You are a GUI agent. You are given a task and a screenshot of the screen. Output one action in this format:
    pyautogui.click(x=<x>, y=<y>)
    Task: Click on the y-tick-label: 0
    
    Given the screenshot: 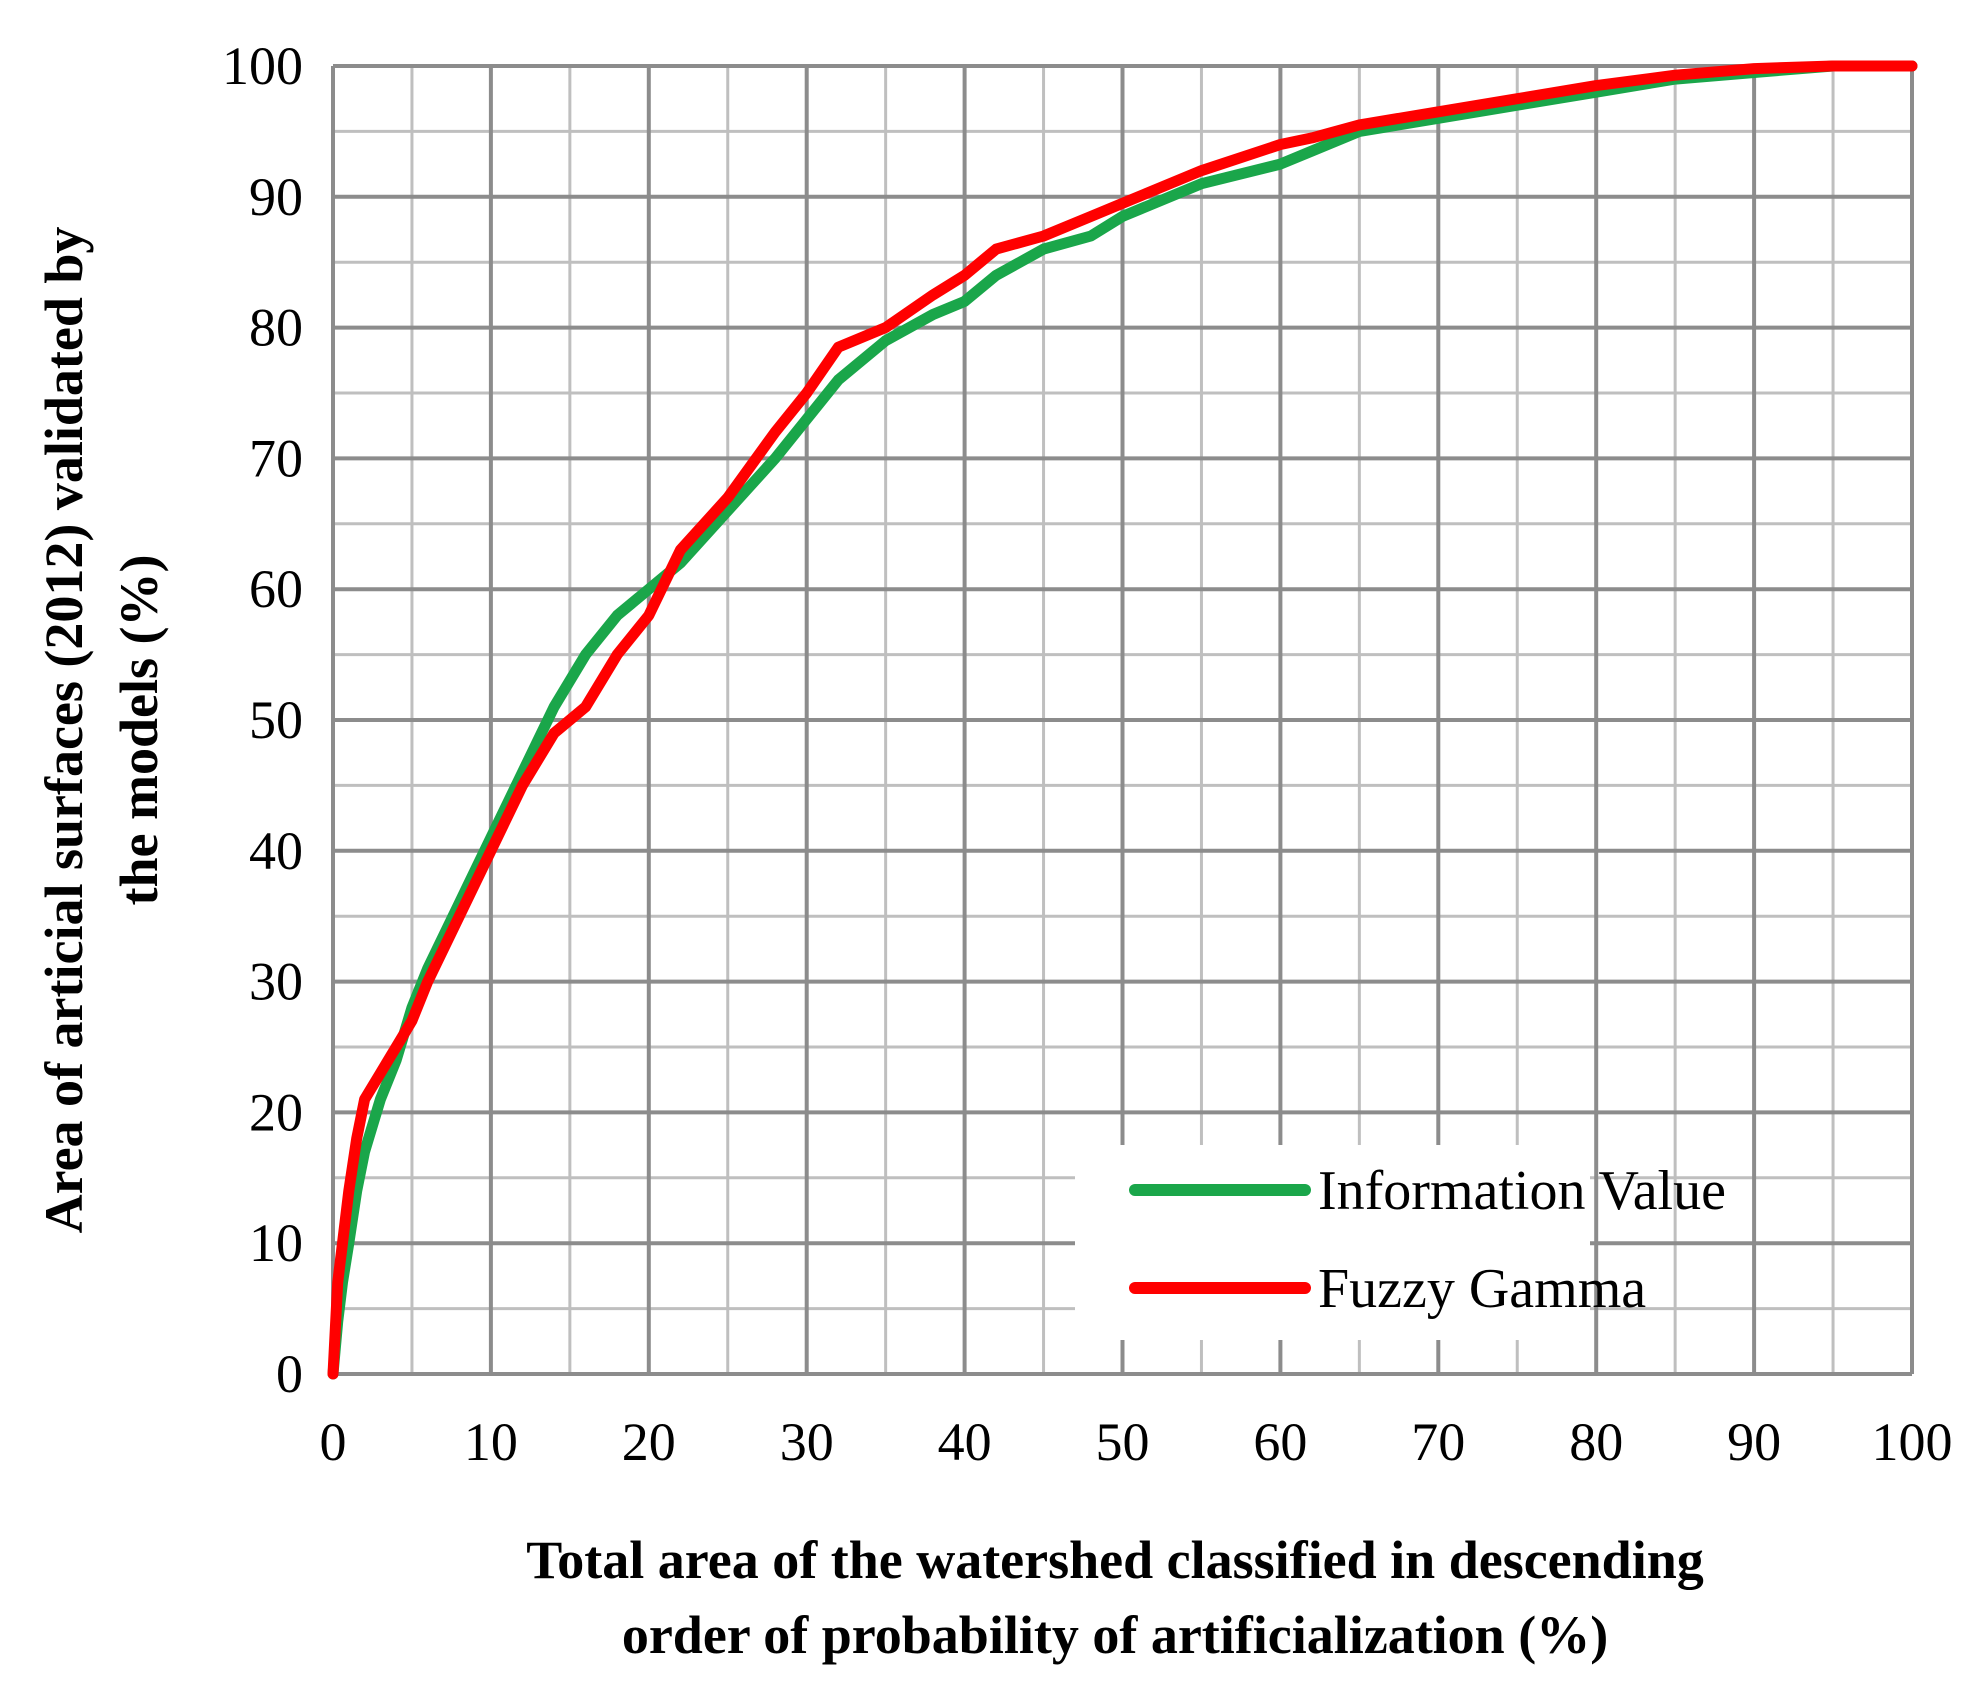 What is the action you would take?
    pyautogui.click(x=289, y=1374)
    